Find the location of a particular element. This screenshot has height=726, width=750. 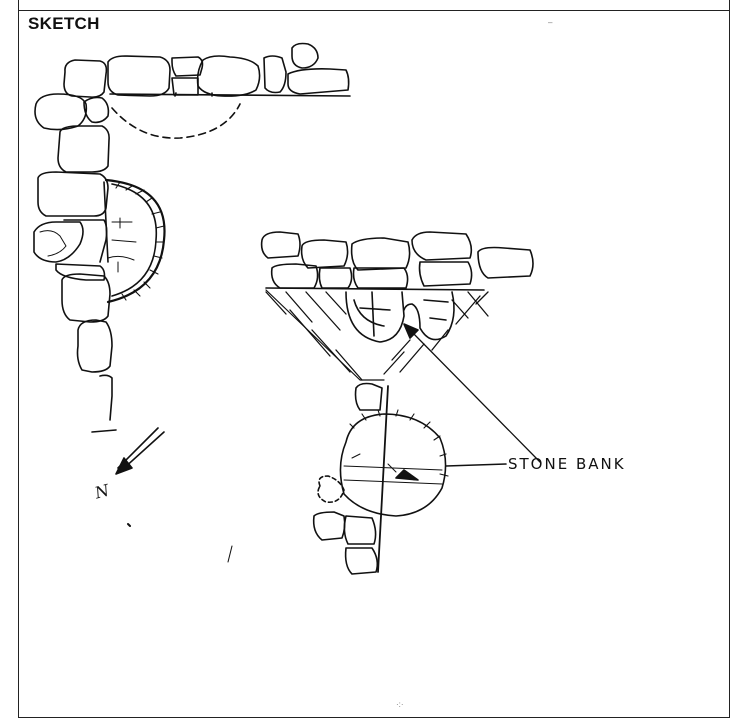

stone-bank-circle is located at coordinates (409, 478).